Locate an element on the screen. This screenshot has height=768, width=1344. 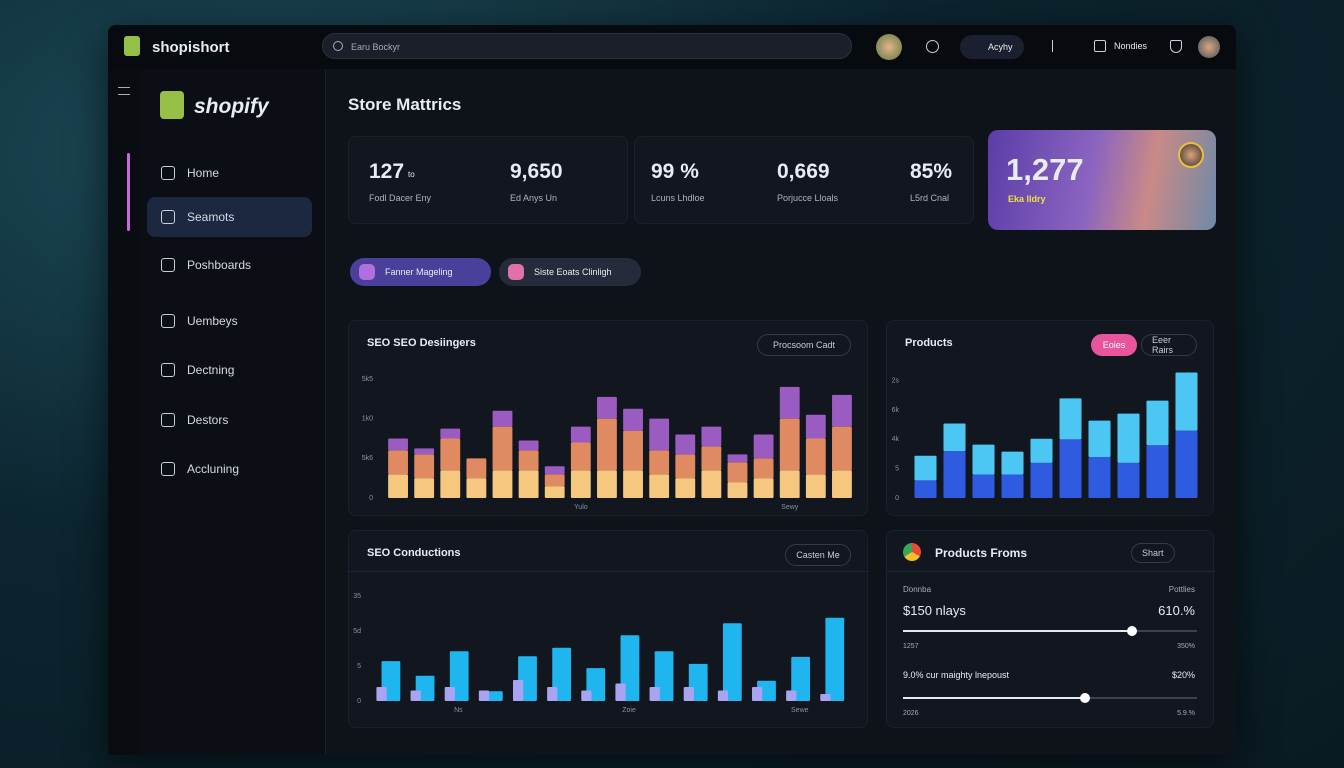
slider-fill is located at coordinates (994, 698).